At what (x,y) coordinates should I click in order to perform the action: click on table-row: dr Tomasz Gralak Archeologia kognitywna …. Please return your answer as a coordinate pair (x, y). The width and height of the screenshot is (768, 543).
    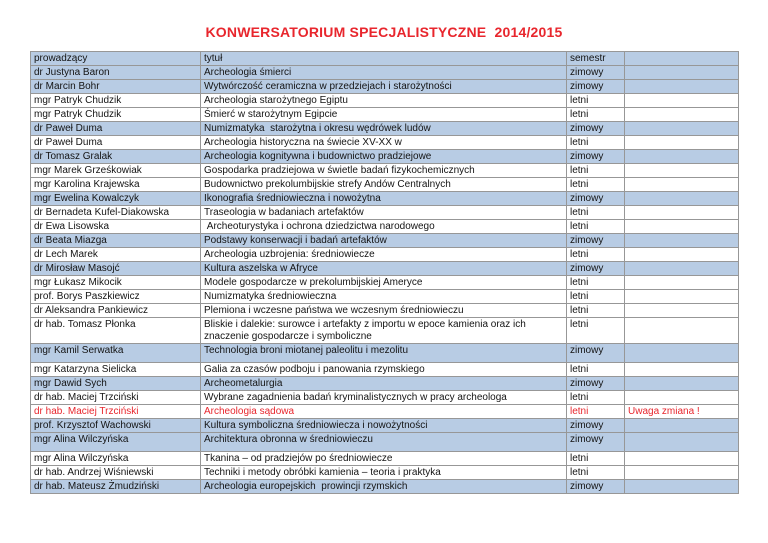
    Looking at the image, I should click on (384, 156).